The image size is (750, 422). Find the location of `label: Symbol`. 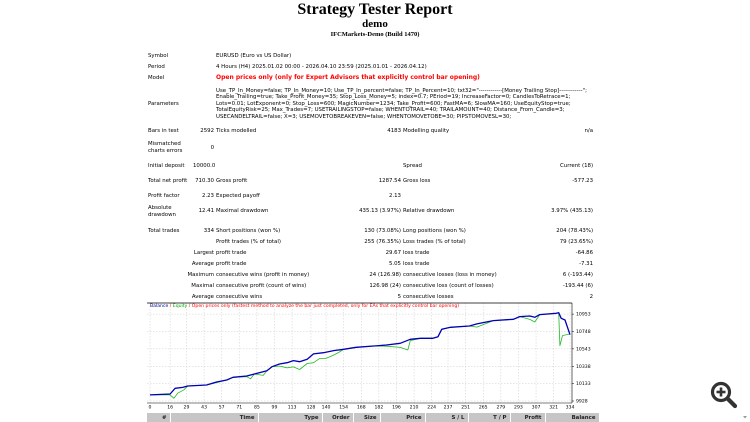

label: Symbol is located at coordinates (158, 56).